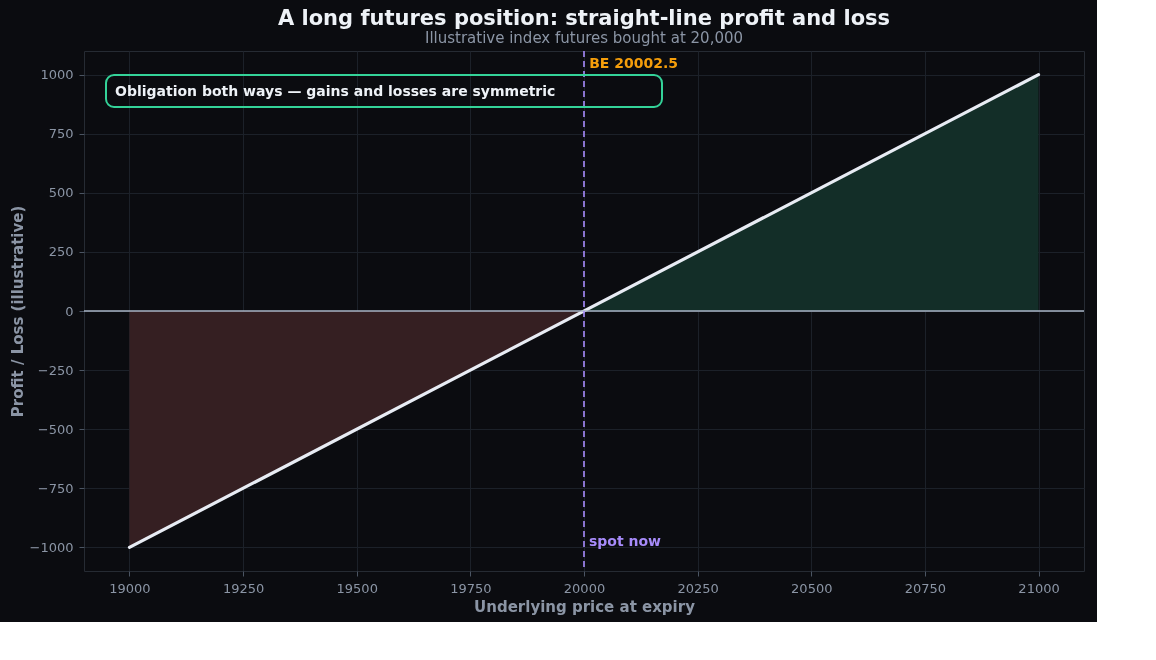  Describe the element at coordinates (243, 588) in the screenshot. I see `x-tick-label: 19250` at that location.